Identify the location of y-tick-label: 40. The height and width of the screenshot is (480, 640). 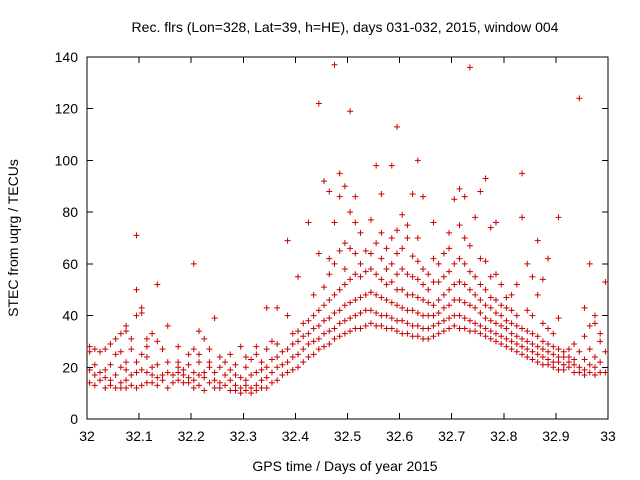
(70, 316).